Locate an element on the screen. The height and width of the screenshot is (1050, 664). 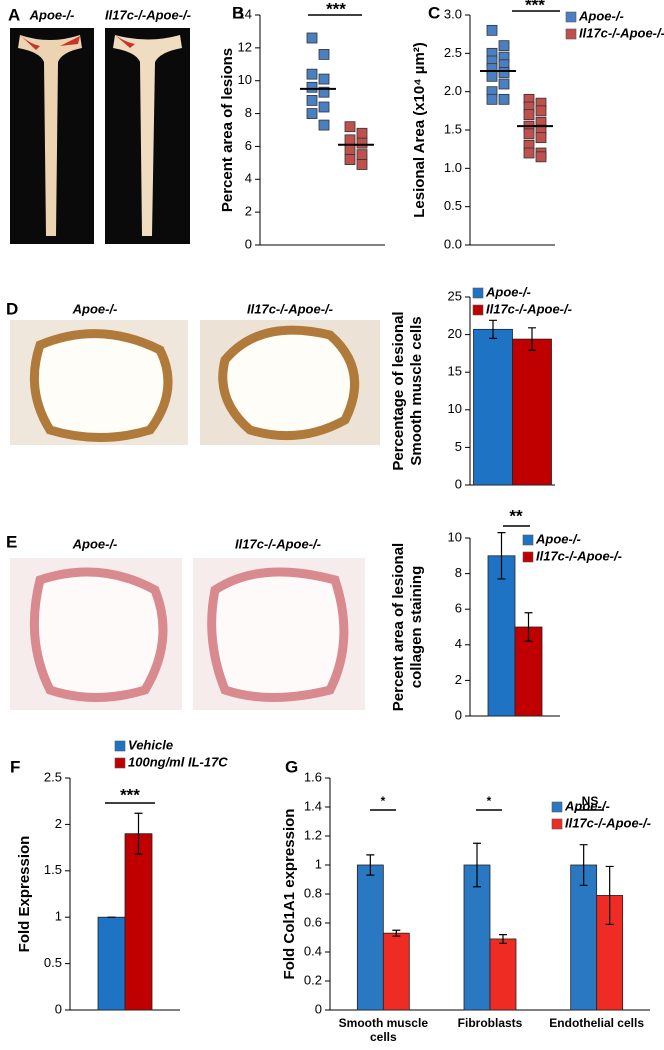
panel-label: G is located at coordinates (291, 766).